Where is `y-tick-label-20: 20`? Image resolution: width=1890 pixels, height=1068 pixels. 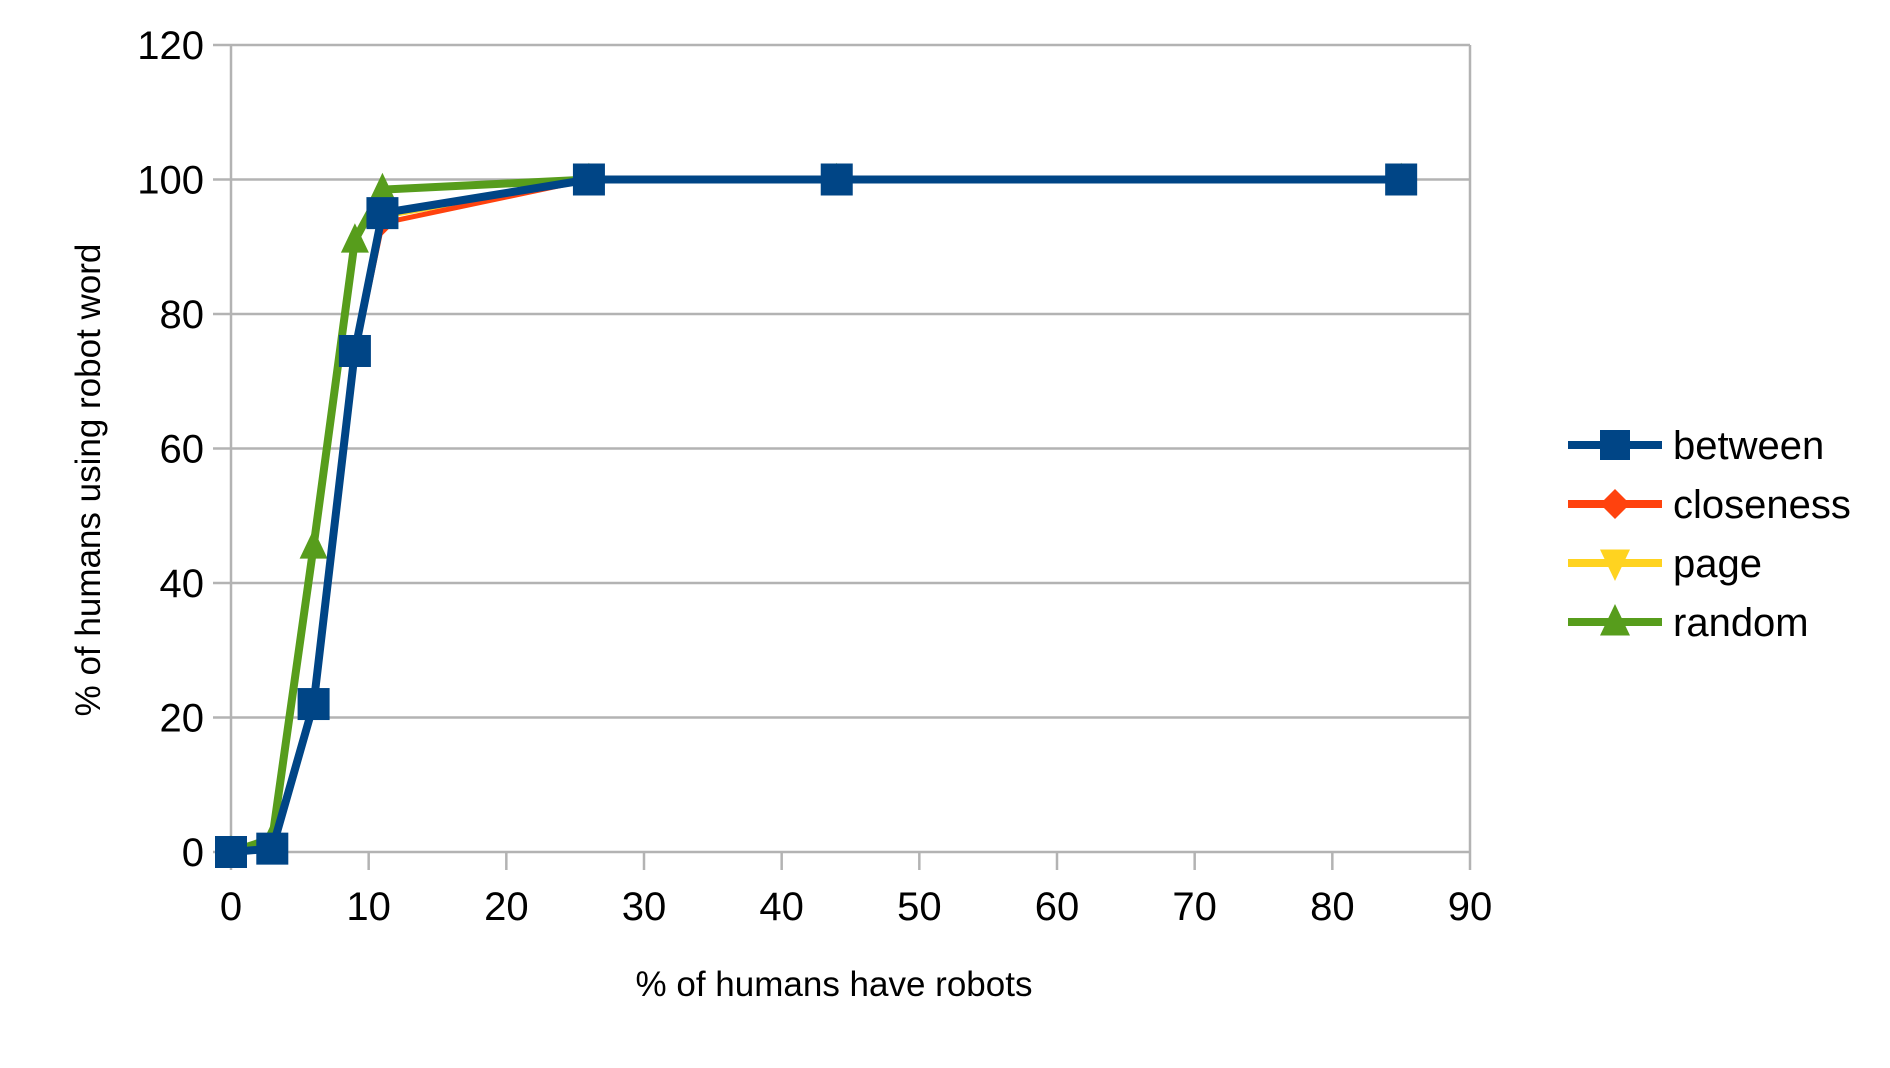
y-tick-label-20: 20 is located at coordinates (182, 719).